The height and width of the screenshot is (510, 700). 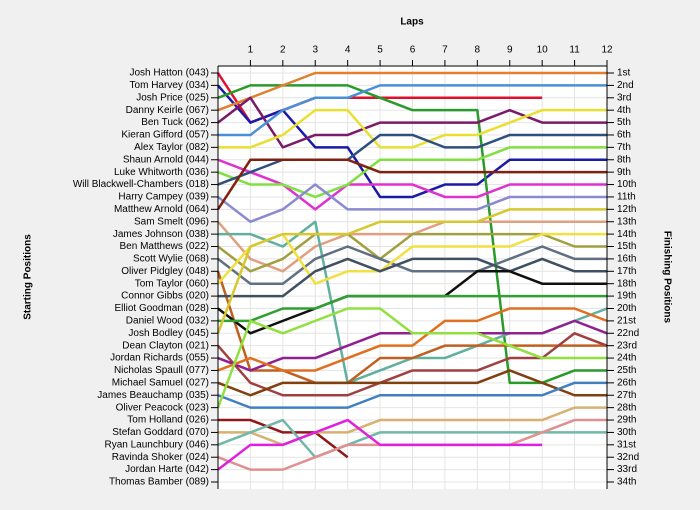 What do you see at coordinates (478, 50) in the screenshot?
I see `x-tick-label: 8` at bounding box center [478, 50].